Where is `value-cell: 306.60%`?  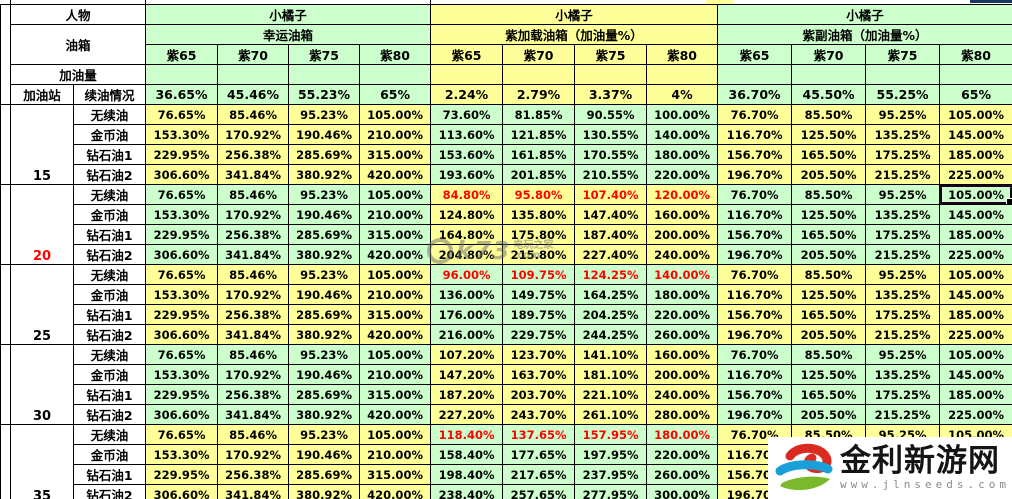
value-cell: 306.60% is located at coordinates (182, 254).